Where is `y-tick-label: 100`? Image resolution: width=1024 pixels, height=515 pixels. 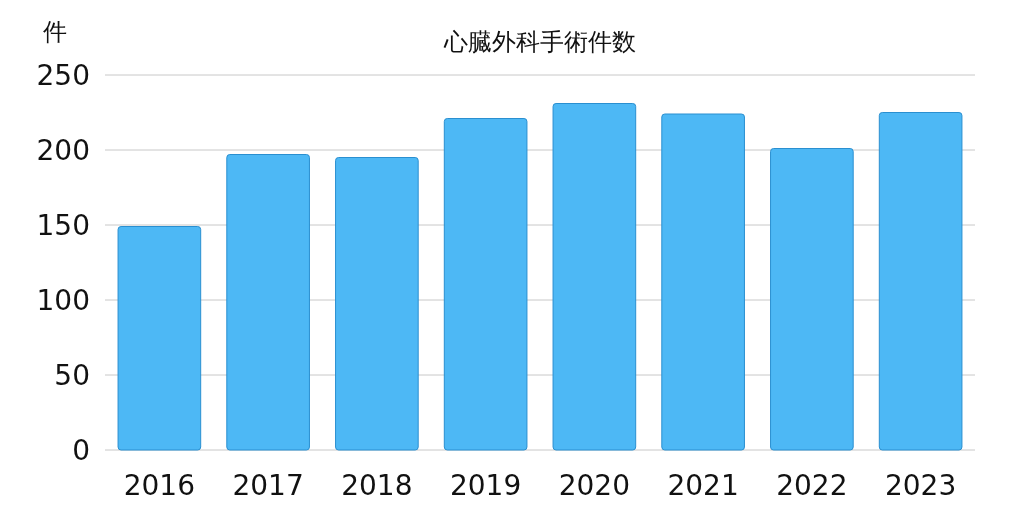 y-tick-label: 100 is located at coordinates (63, 300).